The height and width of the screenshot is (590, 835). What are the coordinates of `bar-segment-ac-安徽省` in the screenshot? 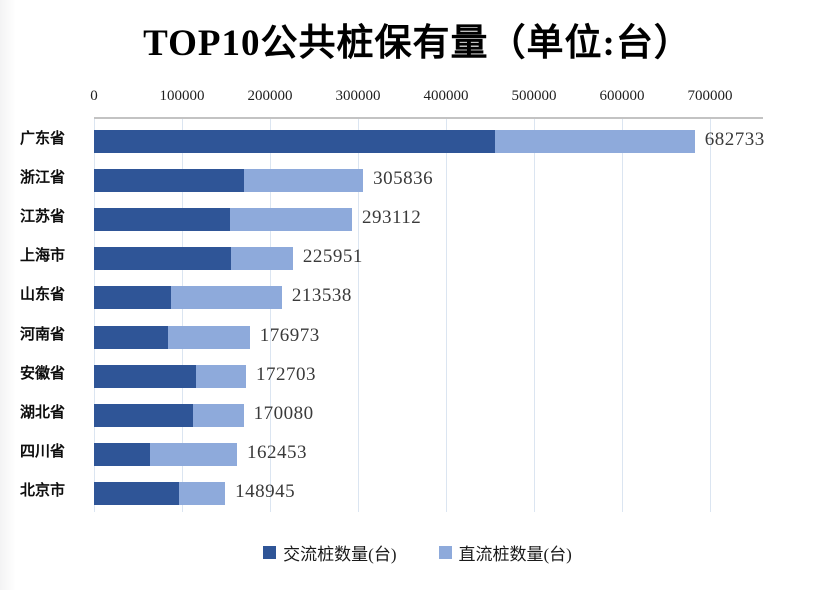 It's located at (145, 376).